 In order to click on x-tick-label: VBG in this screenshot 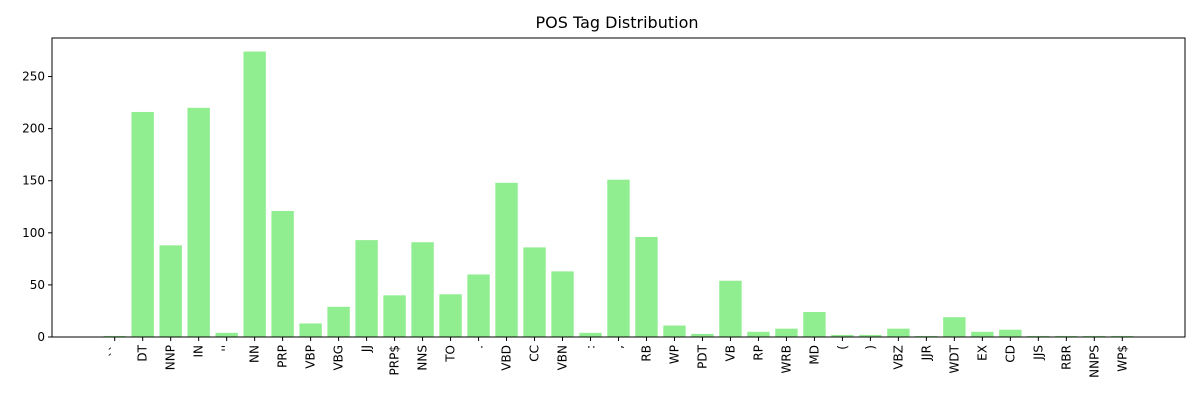, I will do `click(339, 358)`.